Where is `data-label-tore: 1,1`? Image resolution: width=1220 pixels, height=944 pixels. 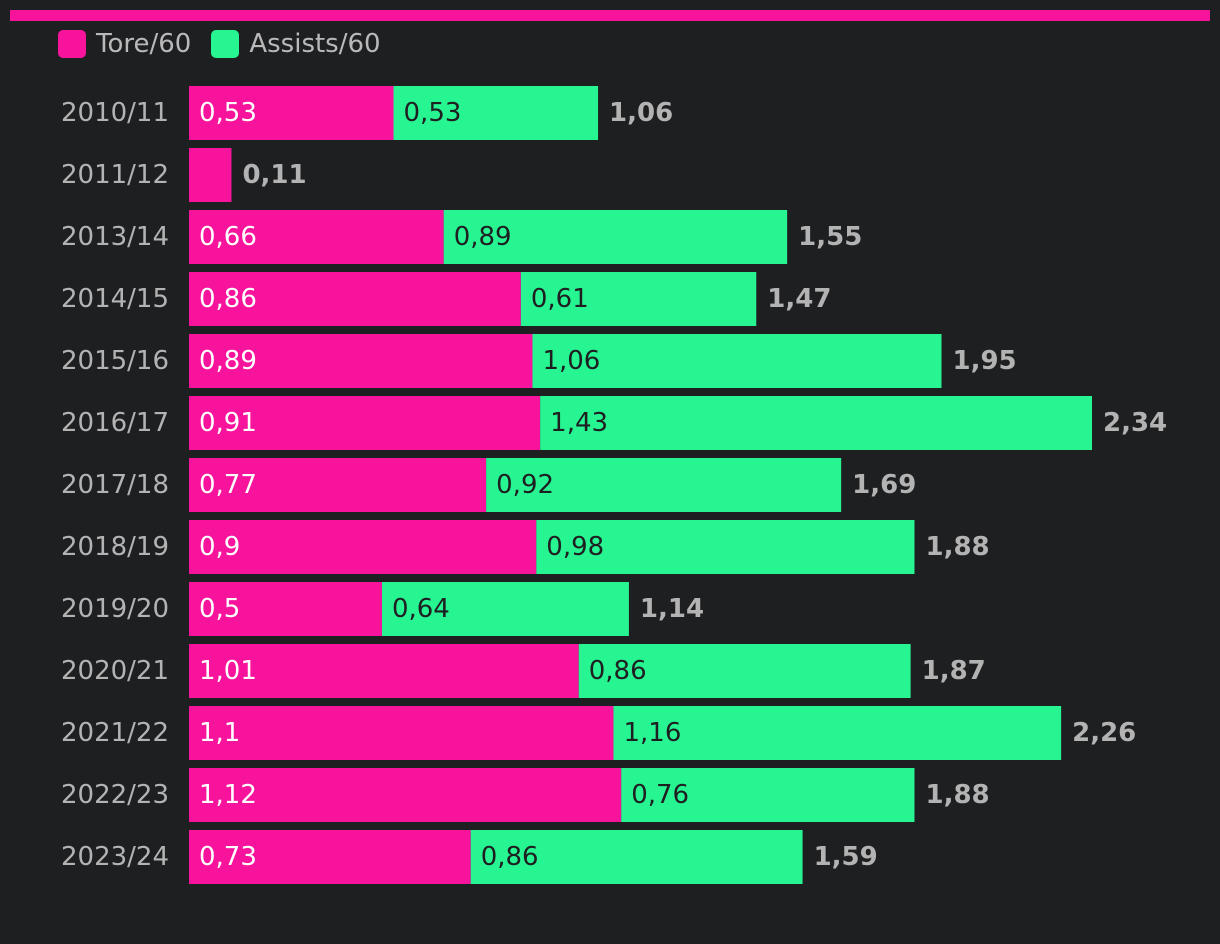 data-label-tore: 1,1 is located at coordinates (219, 733).